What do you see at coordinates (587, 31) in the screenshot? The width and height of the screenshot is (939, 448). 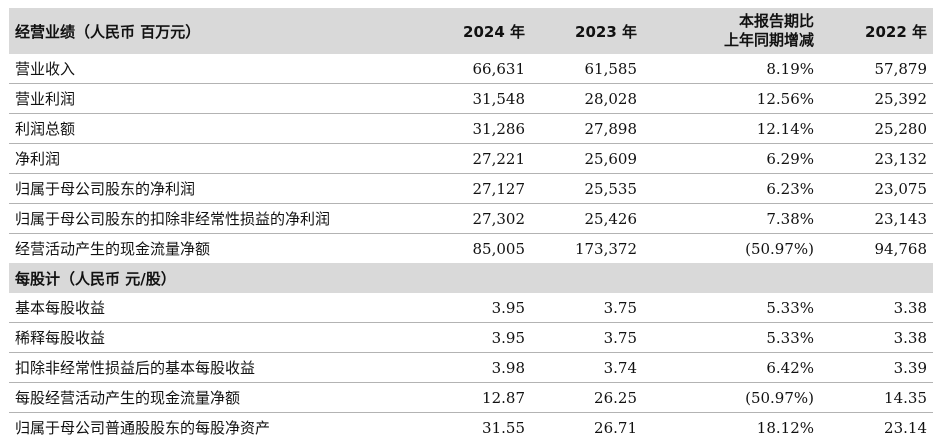 I see `col-header-2023: 2023 年` at bounding box center [587, 31].